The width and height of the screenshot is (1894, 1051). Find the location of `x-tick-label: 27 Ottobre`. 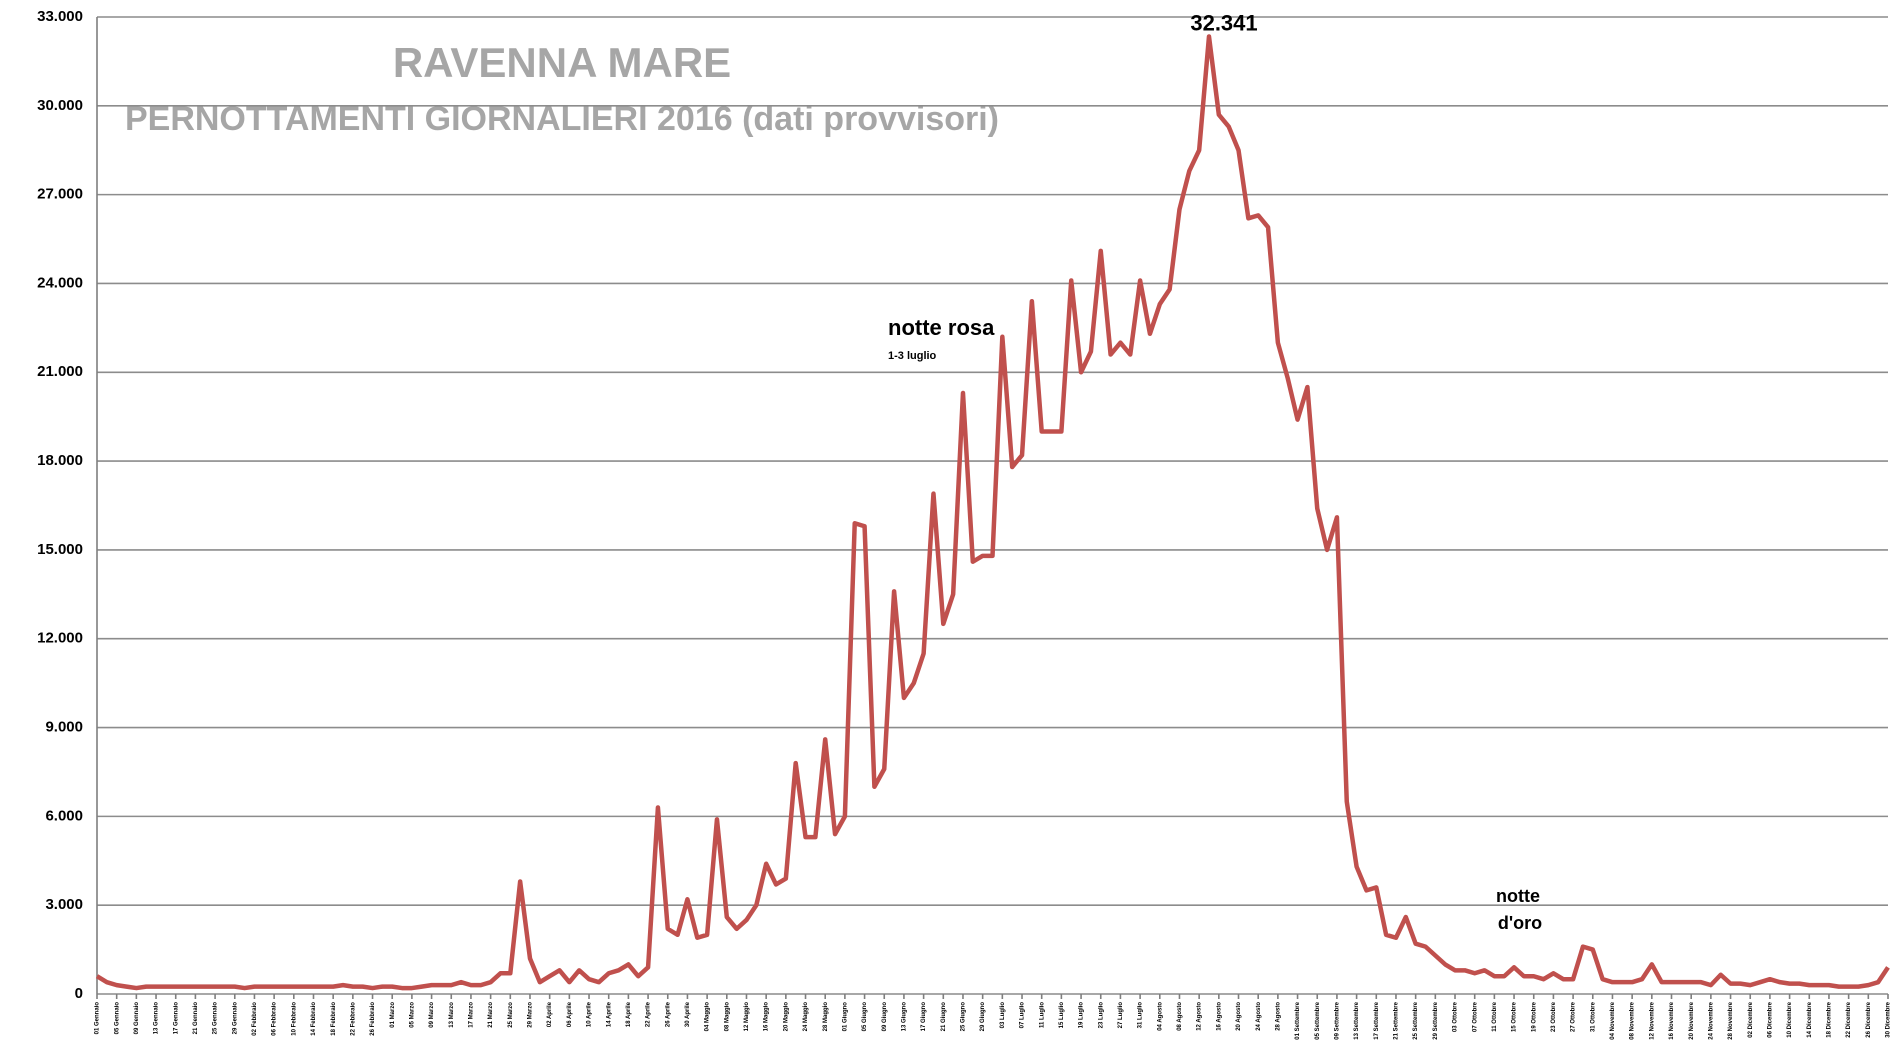

x-tick-label: 27 Ottobre is located at coordinates (1574, 1016).